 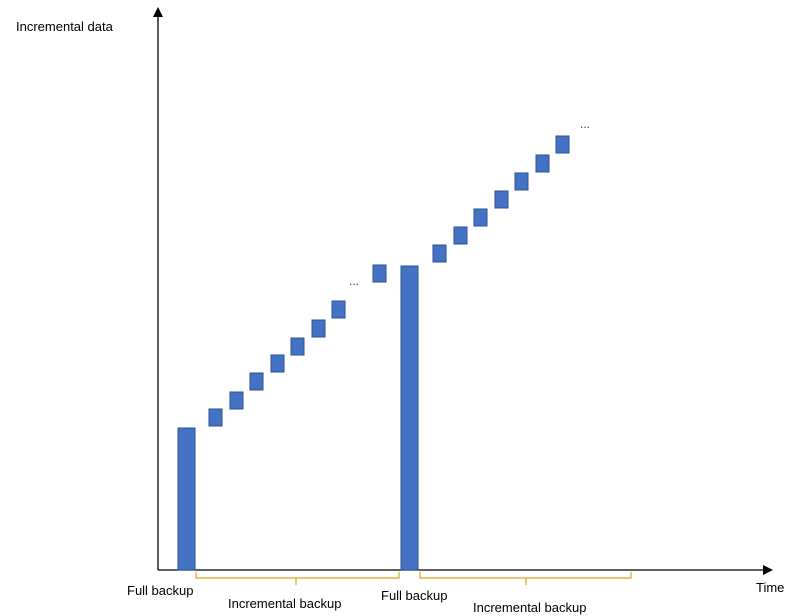 What do you see at coordinates (770, 587) in the screenshot?
I see `x-axis-label: Time` at bounding box center [770, 587].